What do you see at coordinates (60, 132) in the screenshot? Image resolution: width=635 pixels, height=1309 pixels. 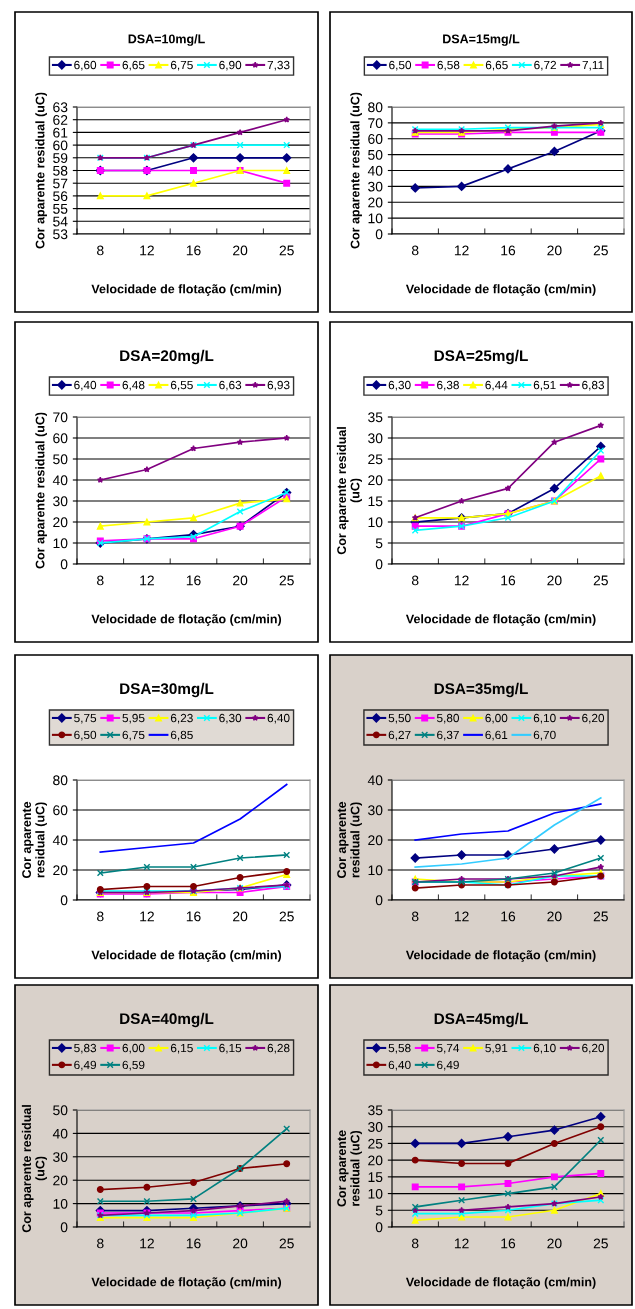 I see `y-tick-label: 61` at bounding box center [60, 132].